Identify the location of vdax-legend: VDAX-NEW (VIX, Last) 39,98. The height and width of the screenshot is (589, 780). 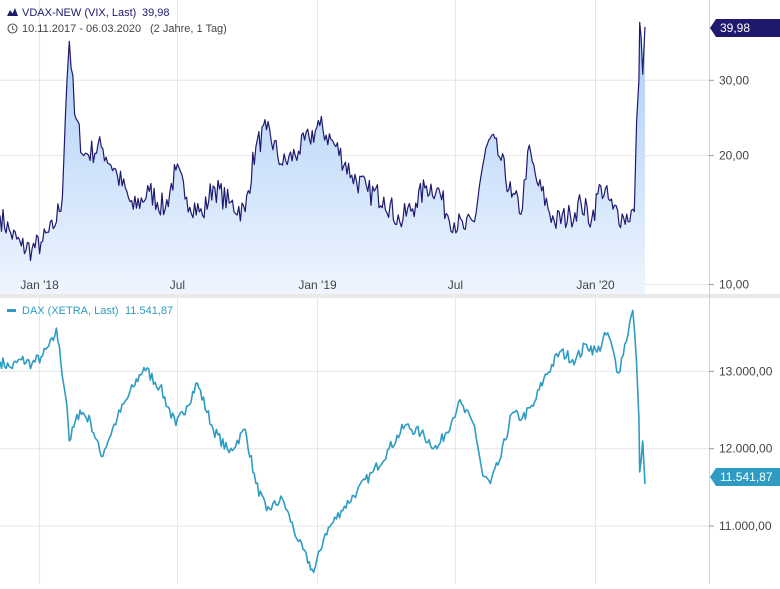
(88, 13).